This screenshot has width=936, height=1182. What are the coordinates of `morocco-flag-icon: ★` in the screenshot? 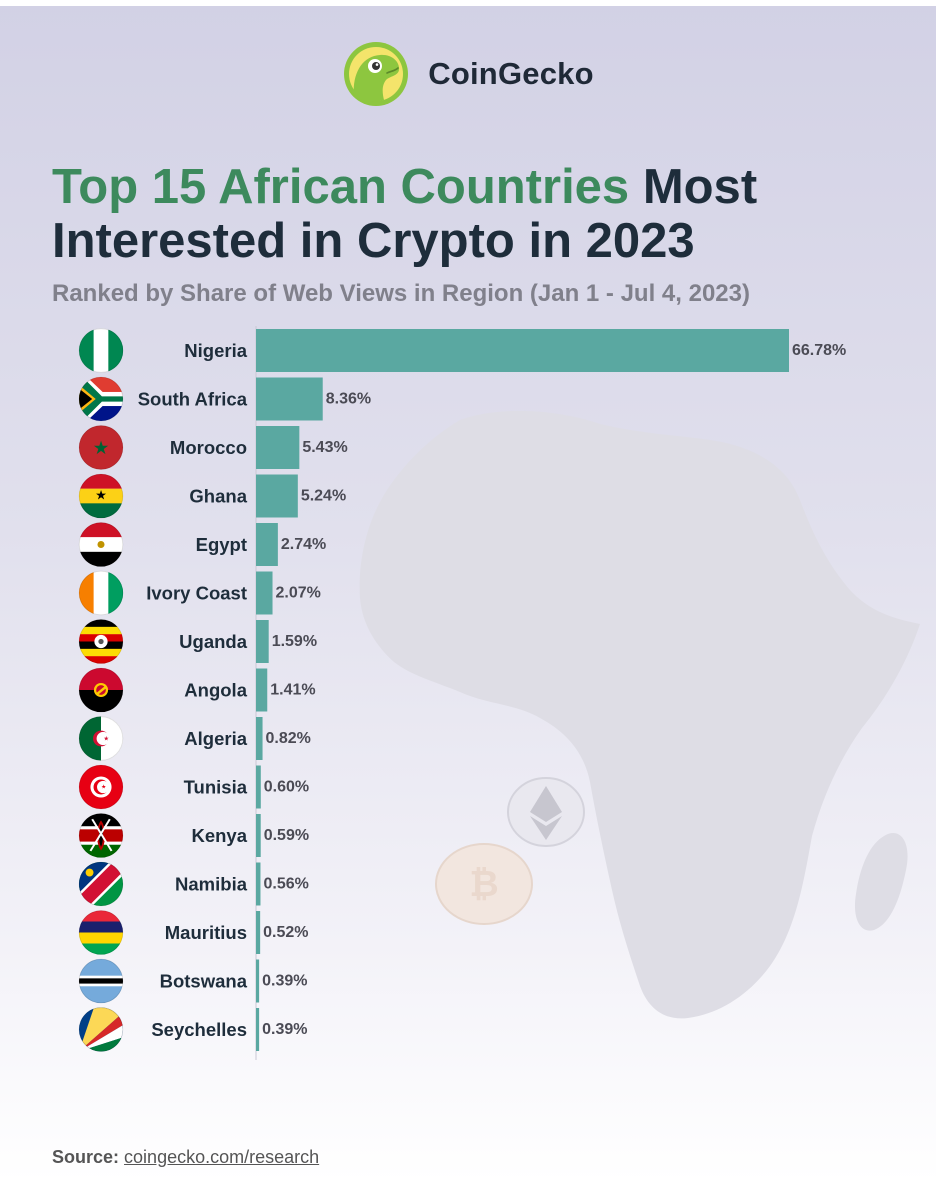 It's located at (101, 447).